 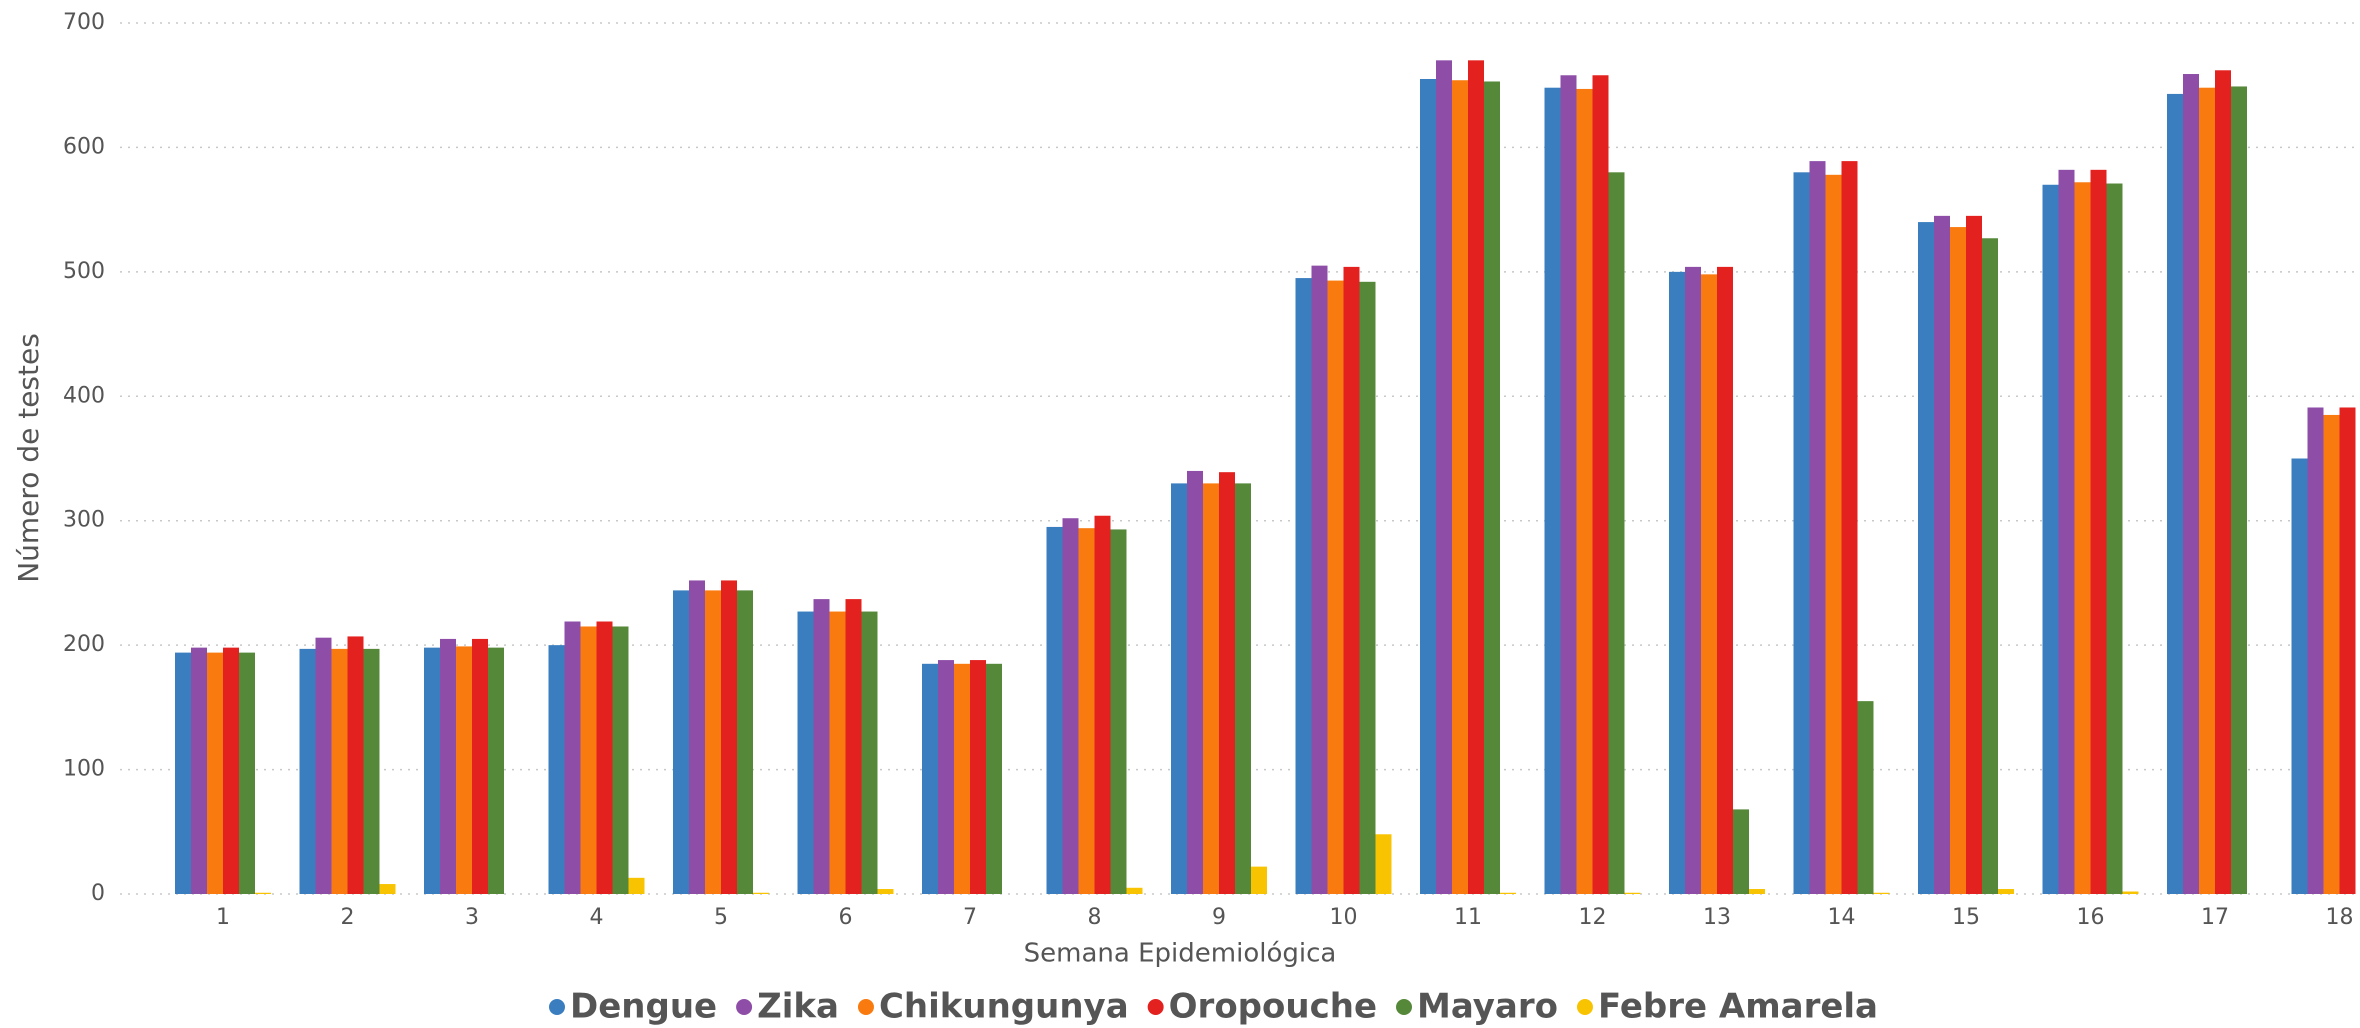 I want to click on x-tick-label: 14, so click(x=1842, y=917).